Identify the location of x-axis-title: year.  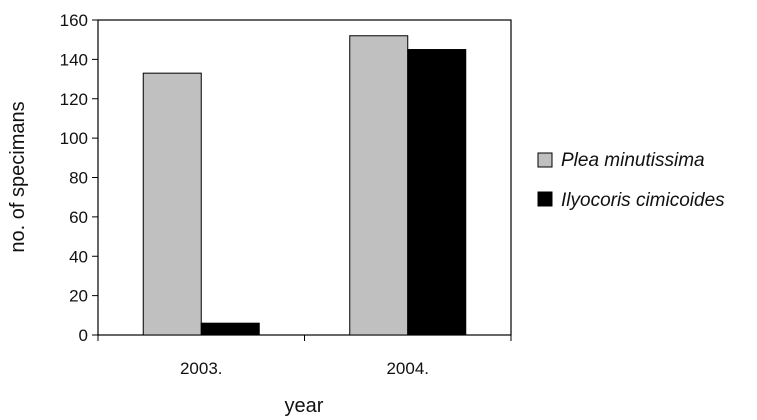
(304, 406).